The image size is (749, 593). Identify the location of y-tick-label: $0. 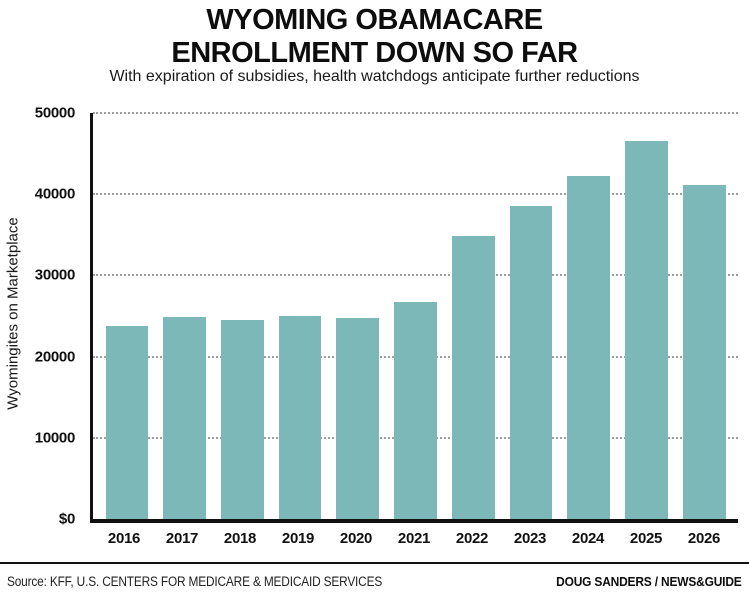
(66, 519).